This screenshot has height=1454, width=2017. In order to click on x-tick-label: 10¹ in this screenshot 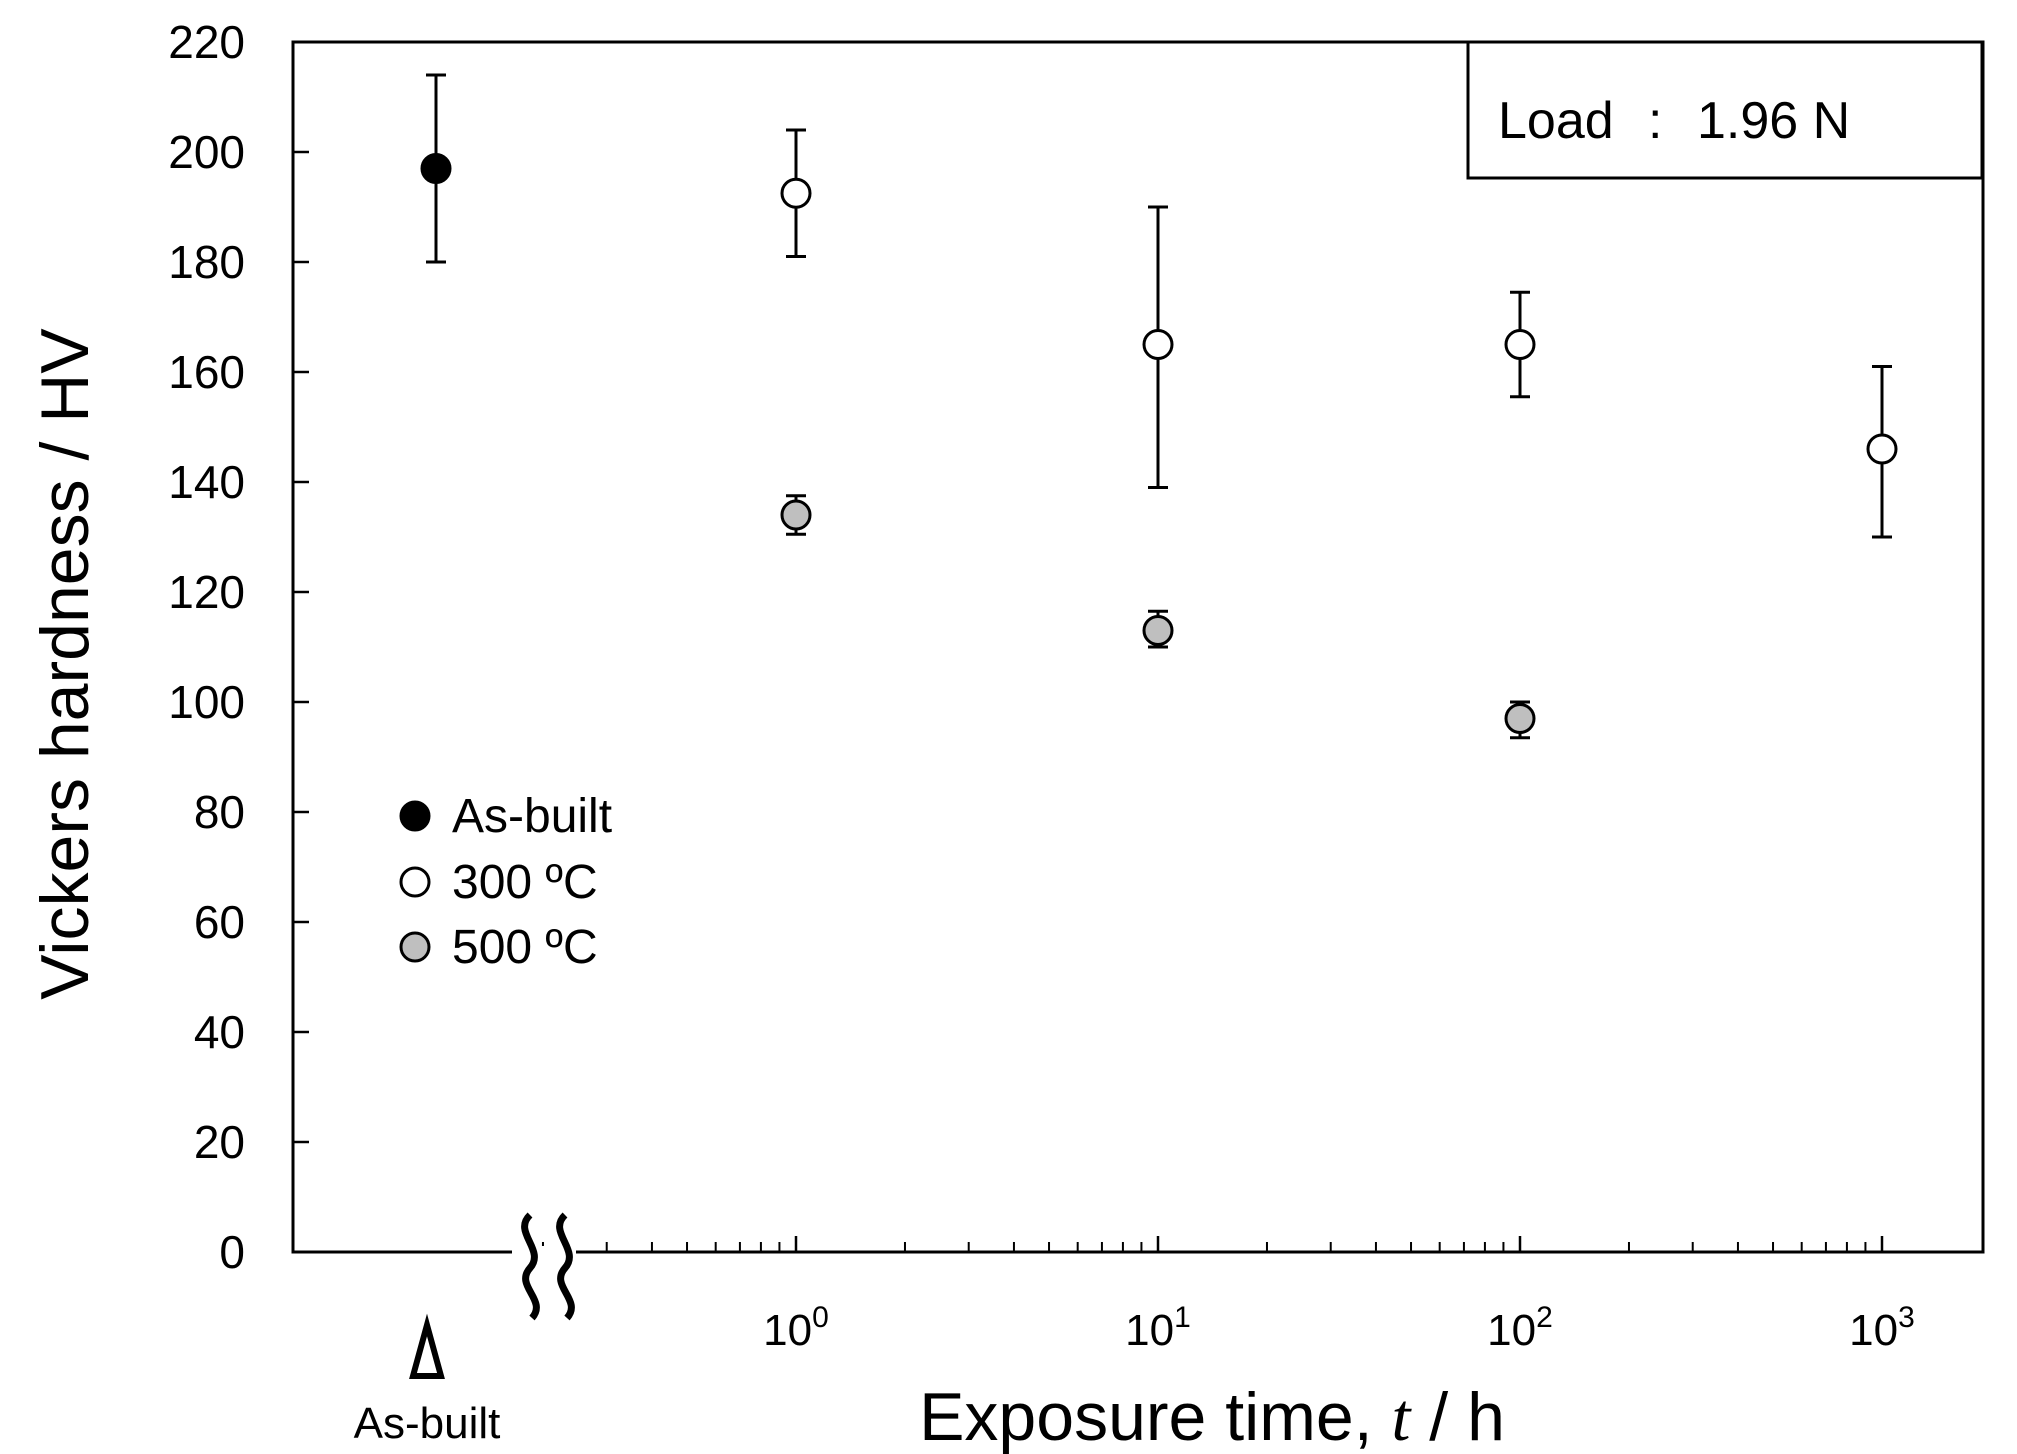, I will do `click(1158, 1328)`.